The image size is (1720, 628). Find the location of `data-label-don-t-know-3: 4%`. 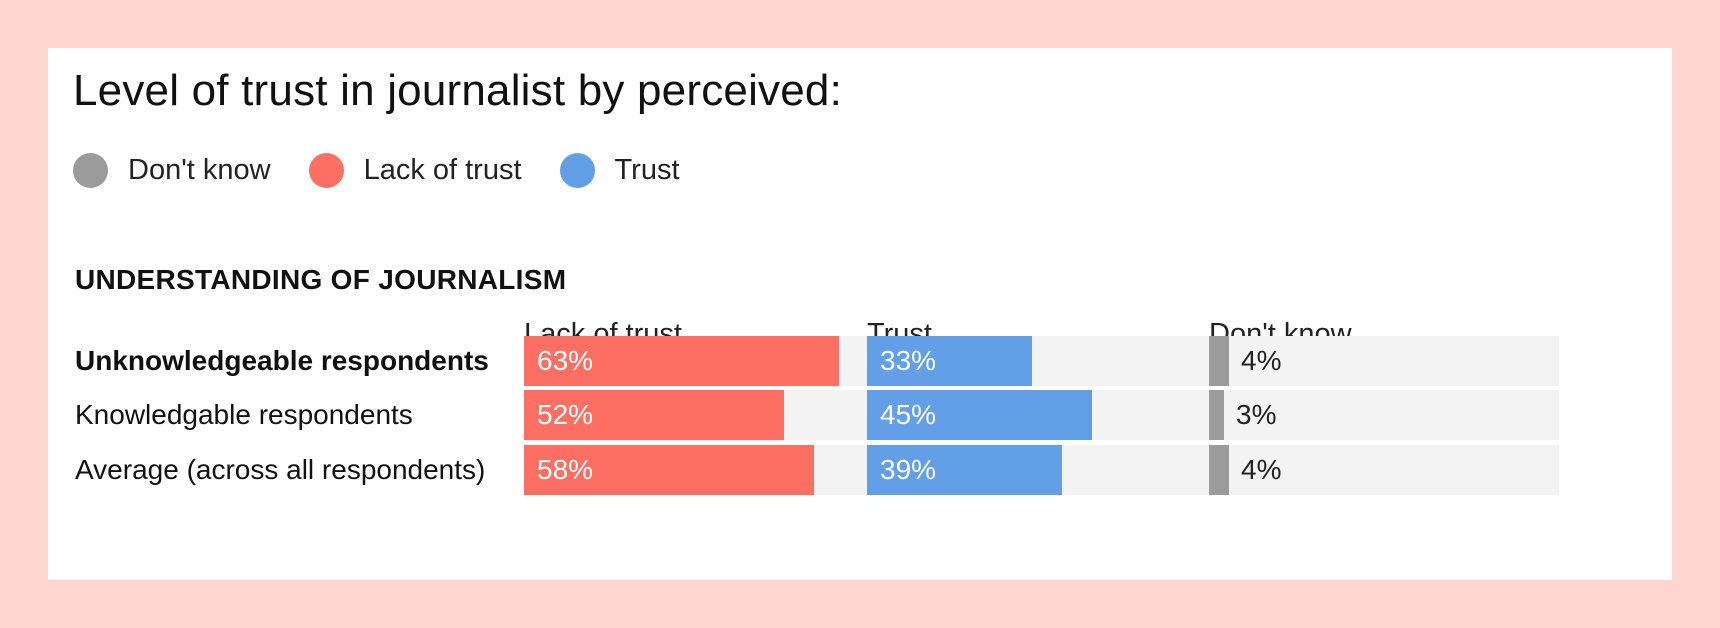

data-label-don-t-know-3: 4% is located at coordinates (1261, 469).